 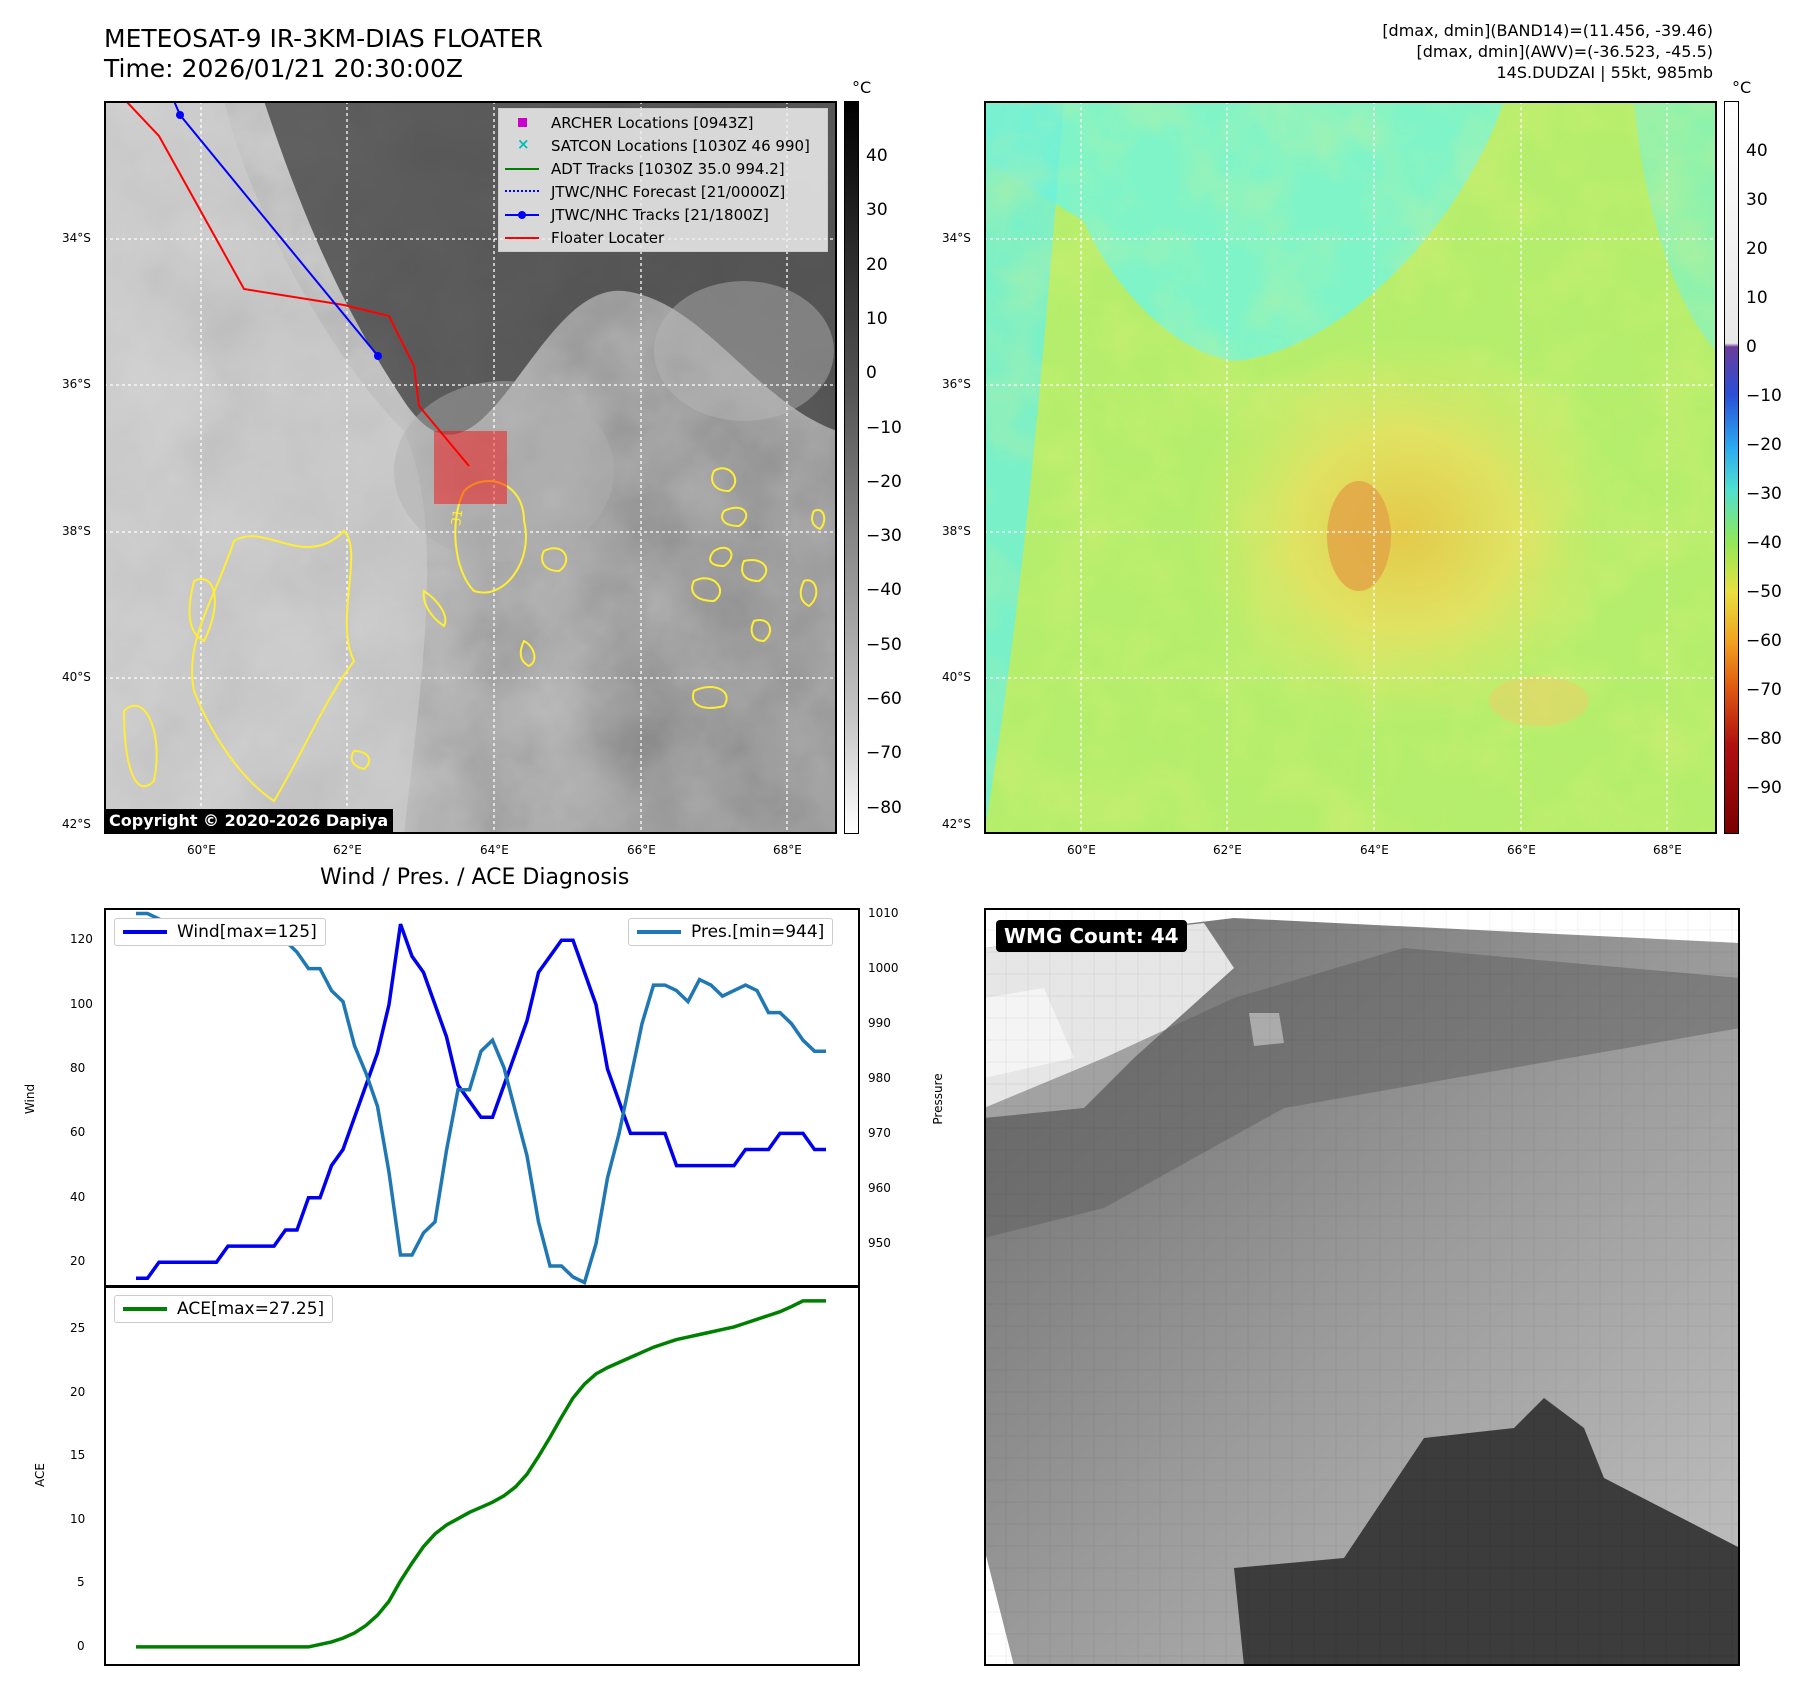 I want to click on pressure-tick-label: 950, so click(x=879, y=1242).